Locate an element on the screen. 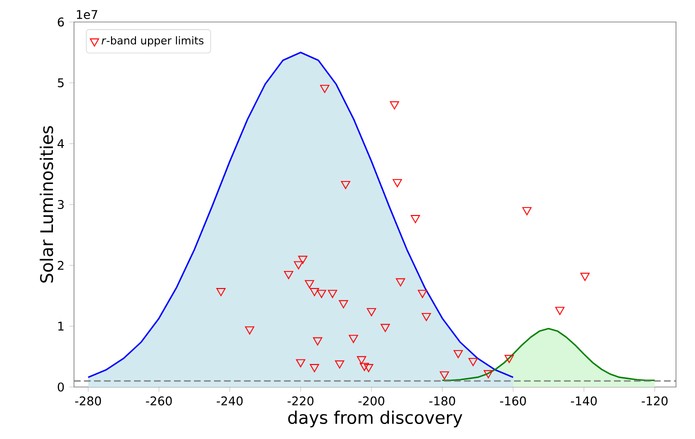 The width and height of the screenshot is (695, 439). y-tick-label: 4 is located at coordinates (61, 143).